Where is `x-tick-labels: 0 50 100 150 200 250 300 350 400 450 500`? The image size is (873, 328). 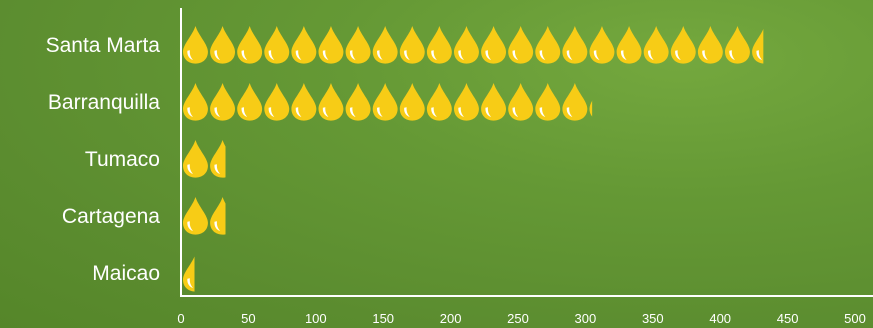
x-tick-labels: 0 50 100 150 200 250 300 350 400 450 500 is located at coordinates (521, 318).